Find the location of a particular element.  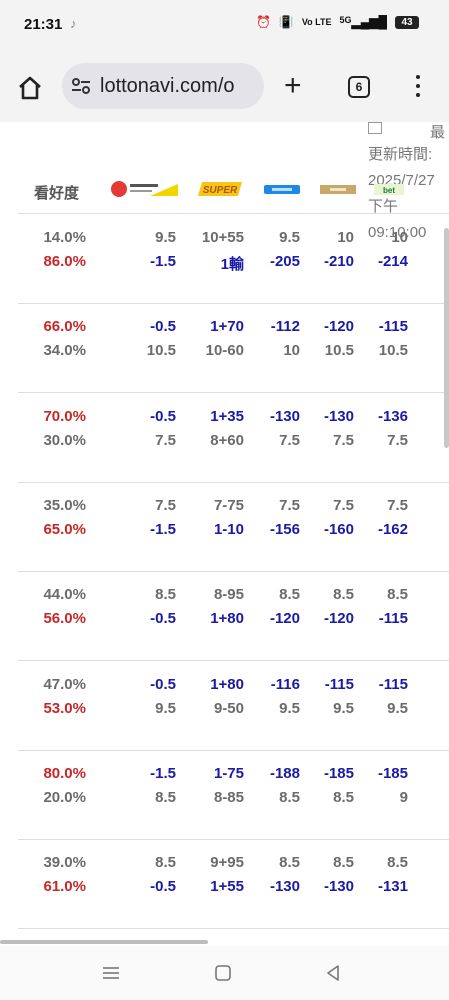

odds-value: 8+60 is located at coordinates (227, 440).